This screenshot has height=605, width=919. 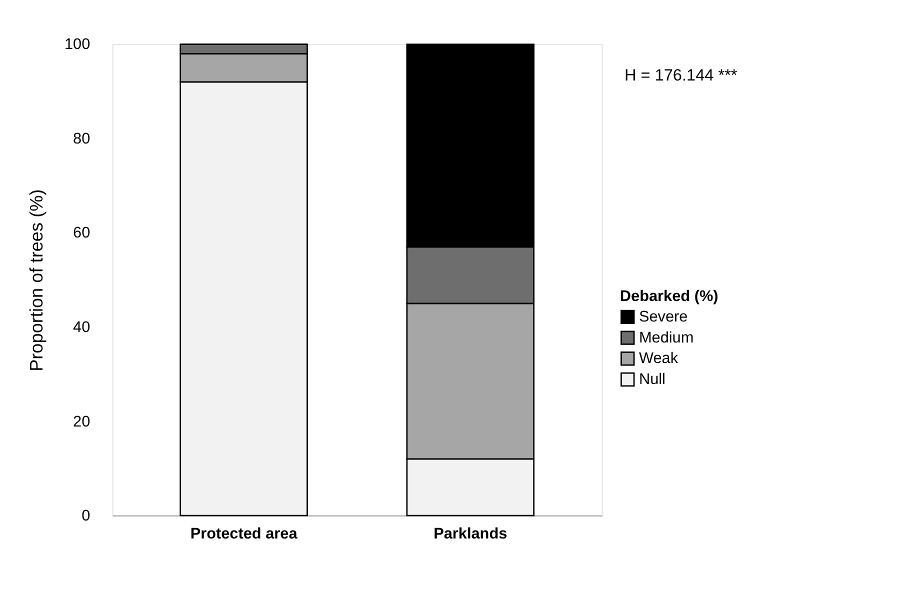 I want to click on legend-label: Weak, so click(x=658, y=359).